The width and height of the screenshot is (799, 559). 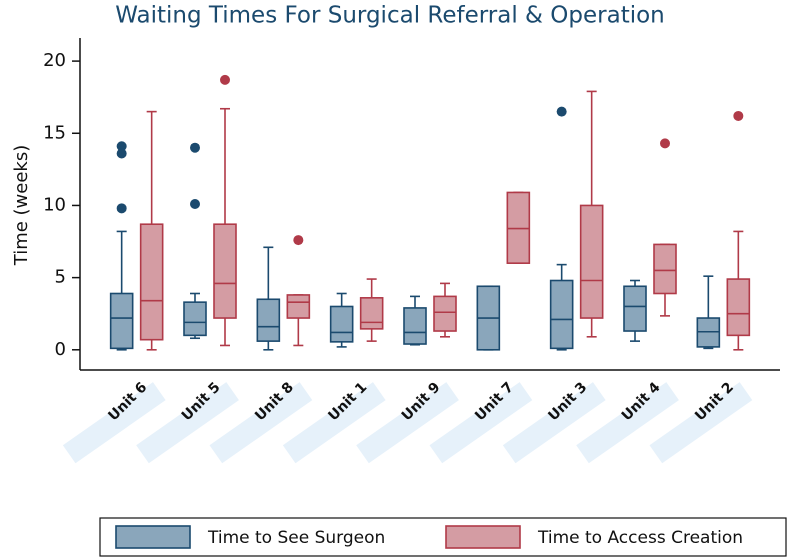 I want to click on legend, so click(x=443, y=537).